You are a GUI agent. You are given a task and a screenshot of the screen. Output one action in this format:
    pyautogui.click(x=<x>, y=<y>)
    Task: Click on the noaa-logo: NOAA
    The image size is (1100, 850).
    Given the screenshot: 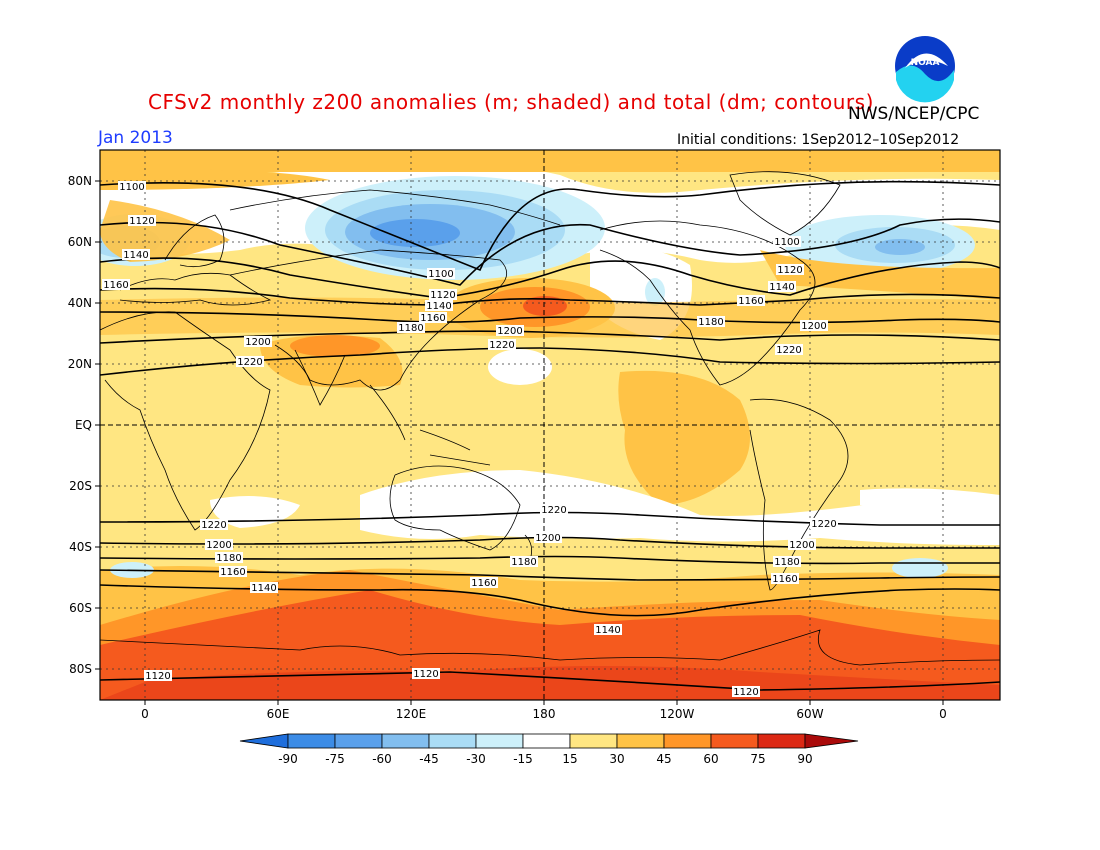 What is the action you would take?
    pyautogui.click(x=925, y=69)
    